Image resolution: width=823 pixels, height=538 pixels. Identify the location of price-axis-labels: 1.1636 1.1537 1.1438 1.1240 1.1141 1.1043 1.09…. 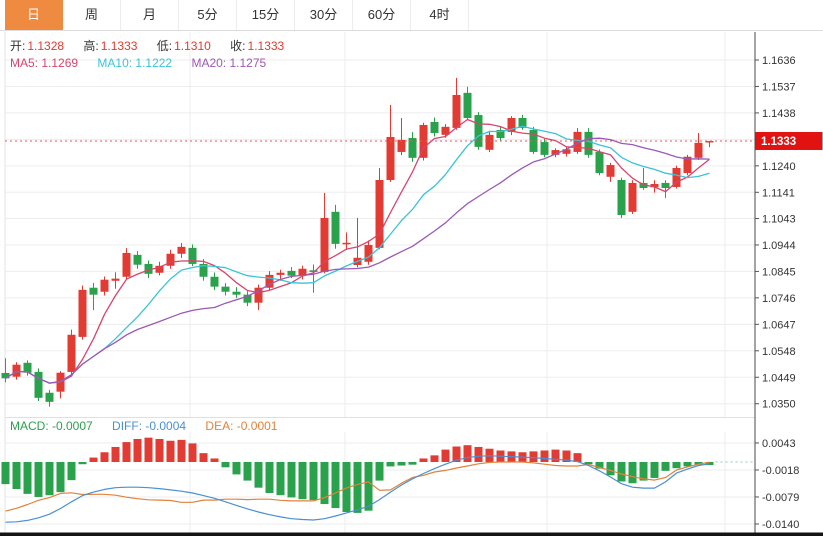
(775, 233).